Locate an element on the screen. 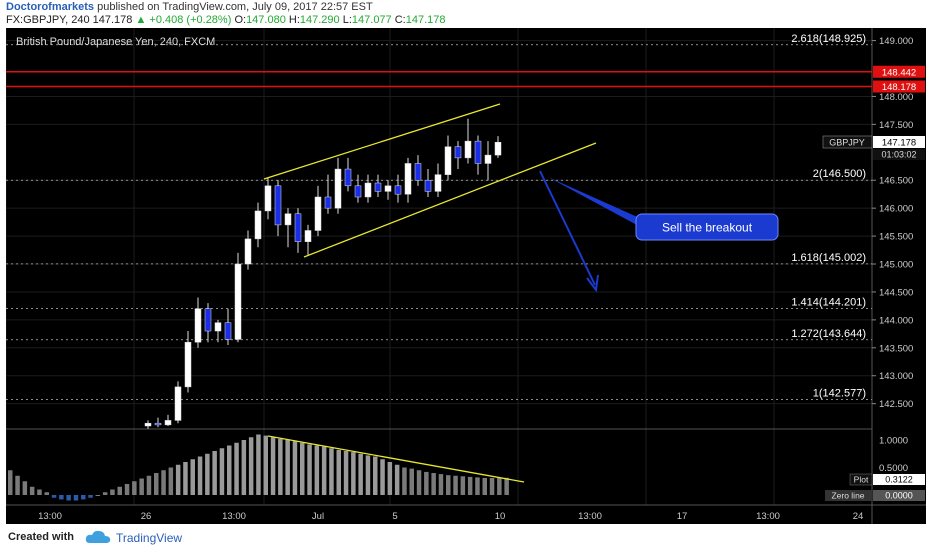  time-tick-3: Jul is located at coordinates (318, 516).